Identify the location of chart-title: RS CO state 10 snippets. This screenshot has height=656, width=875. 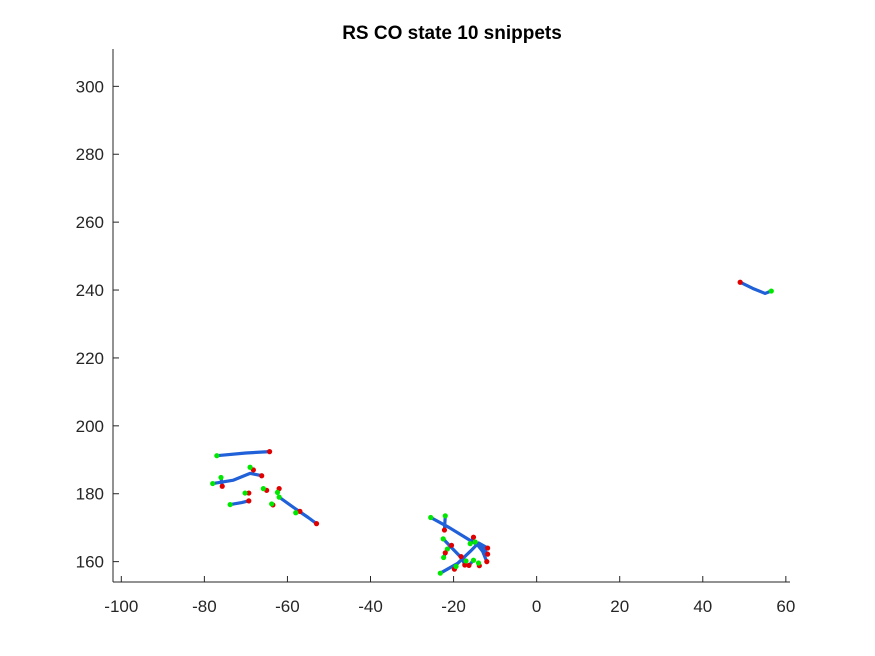
(452, 33).